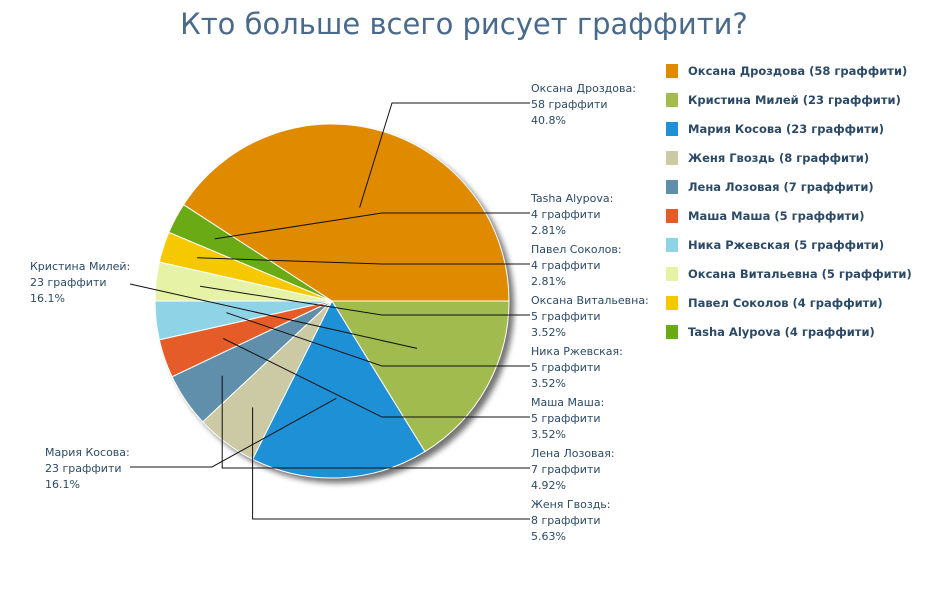  What do you see at coordinates (781, 332) in the screenshot?
I see `legend-item-9: Tasha Alypova (4 граффити)` at bounding box center [781, 332].